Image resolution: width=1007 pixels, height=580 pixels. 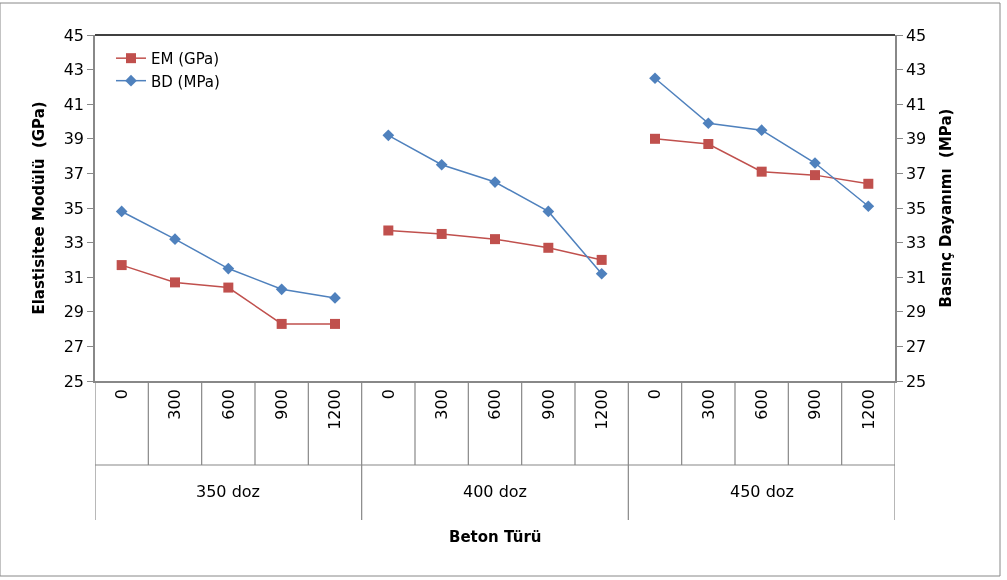 I want to click on y2-tick-label: 35, so click(x=916, y=208).